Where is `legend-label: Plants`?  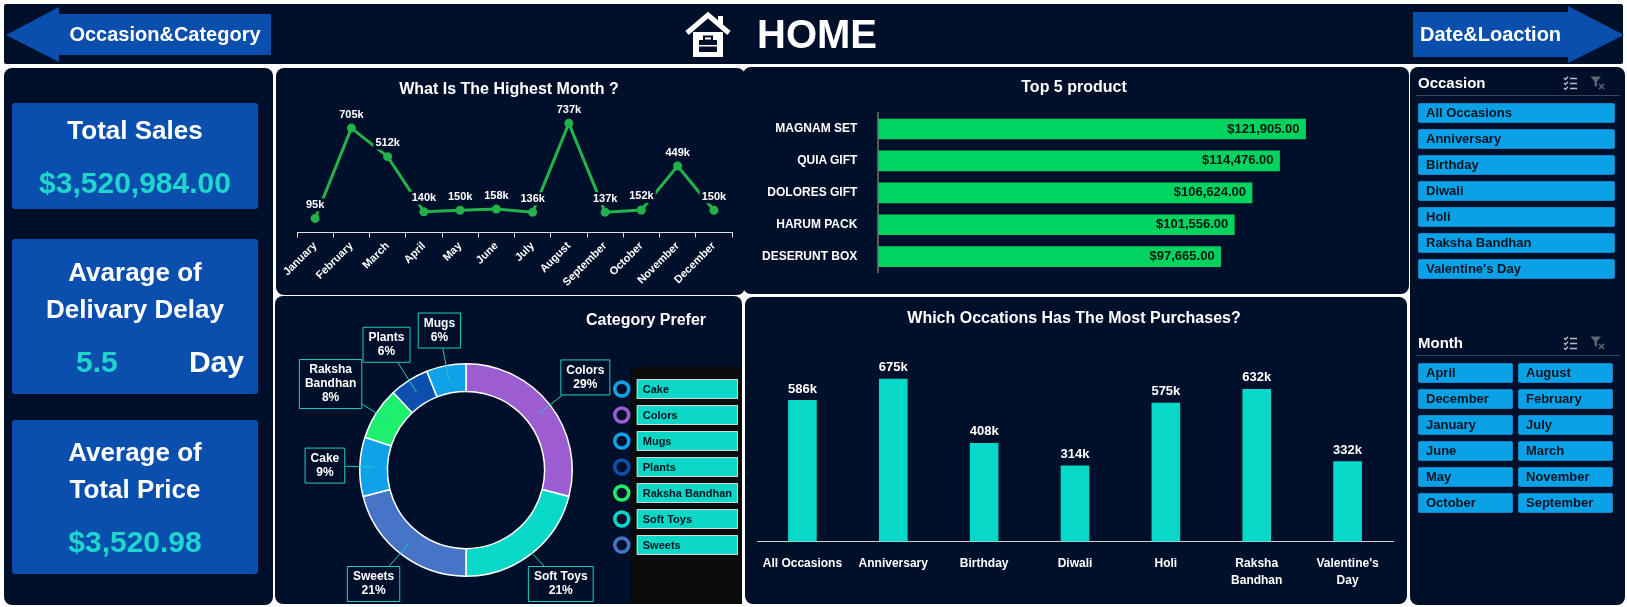
legend-label: Plants is located at coordinates (659, 467).